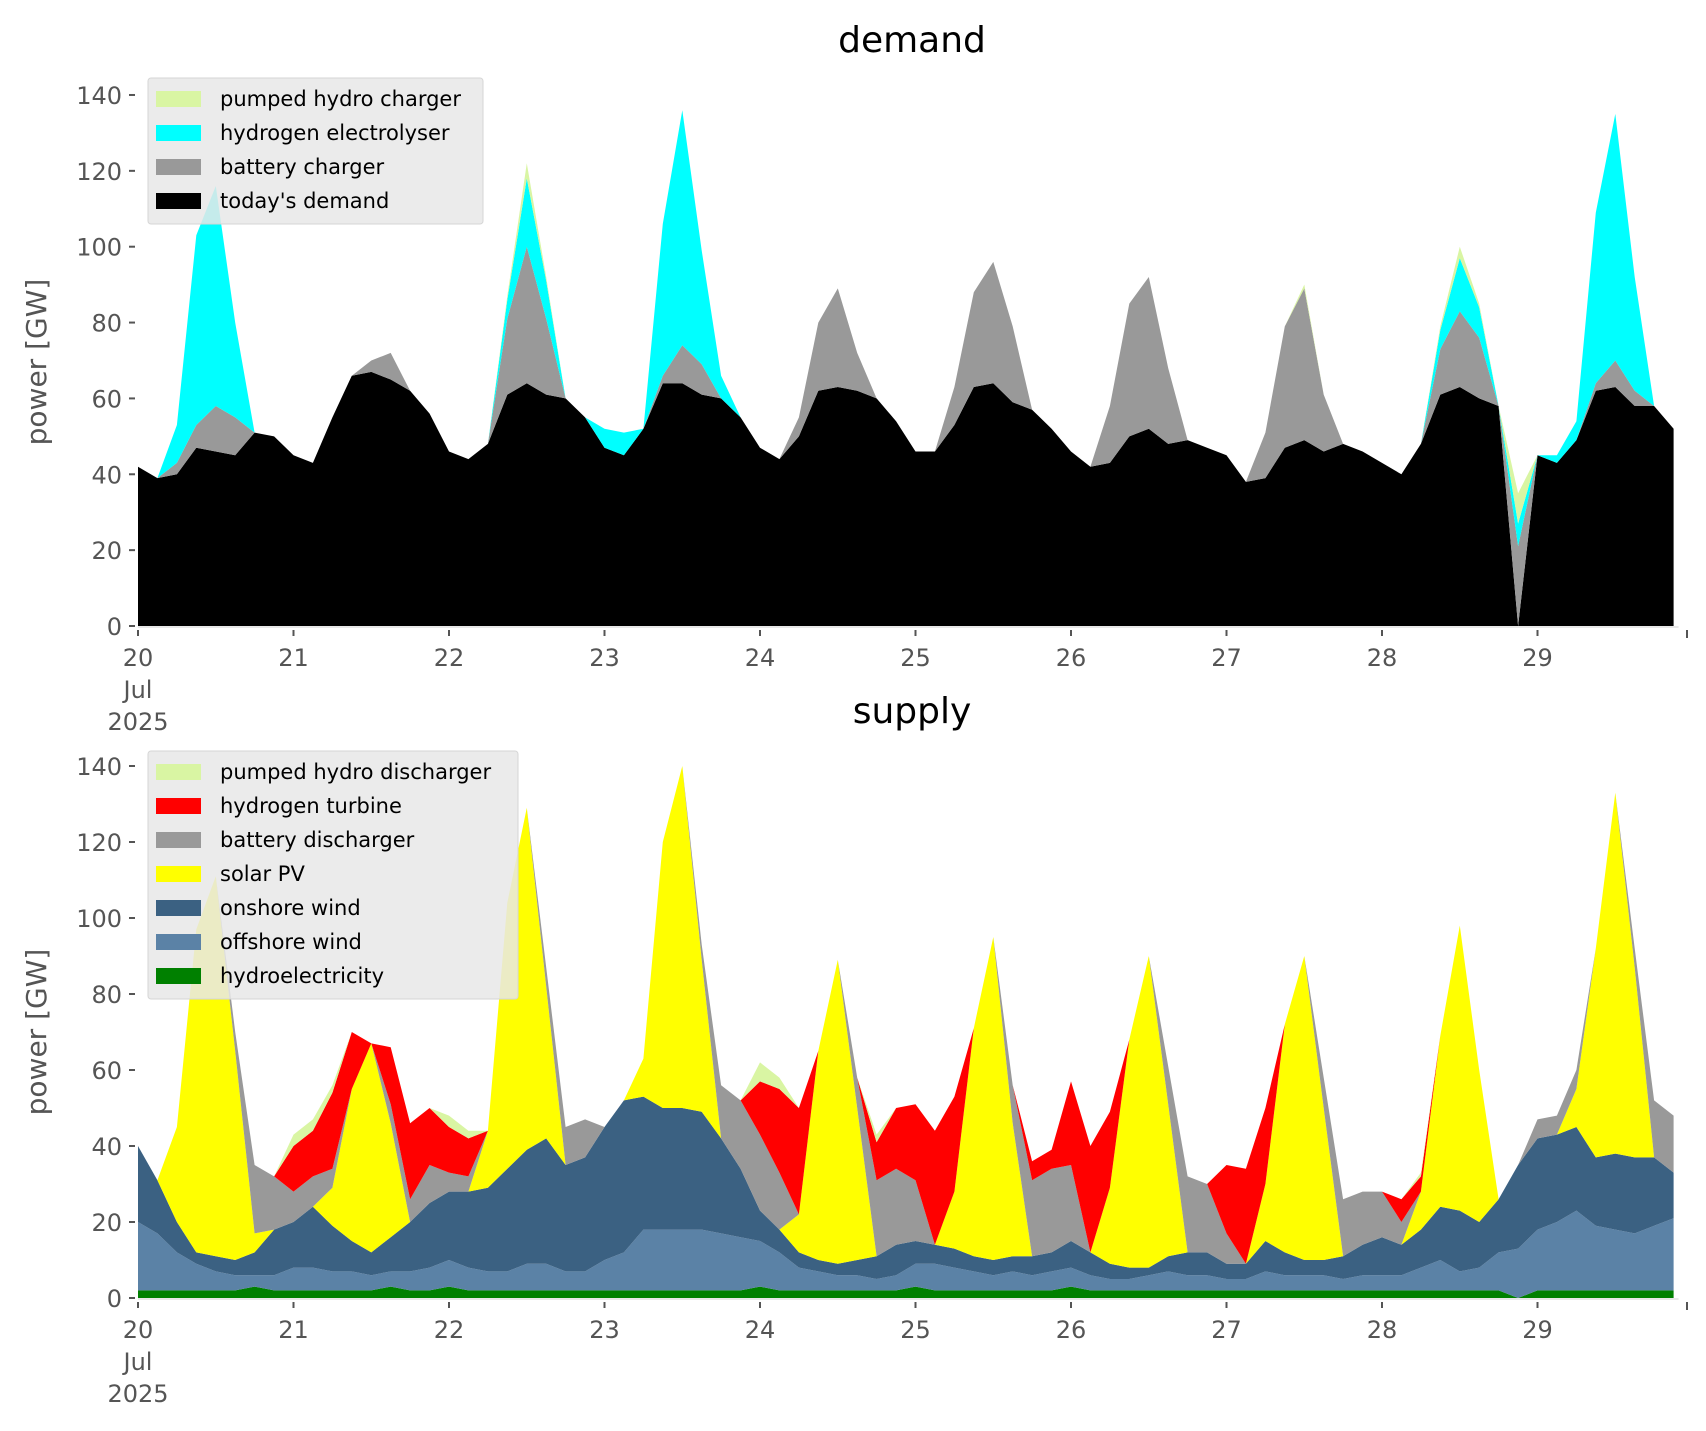  I want to click on legend-label-pumped-hydro-discharger: pumped hydro discharger, so click(355, 772).